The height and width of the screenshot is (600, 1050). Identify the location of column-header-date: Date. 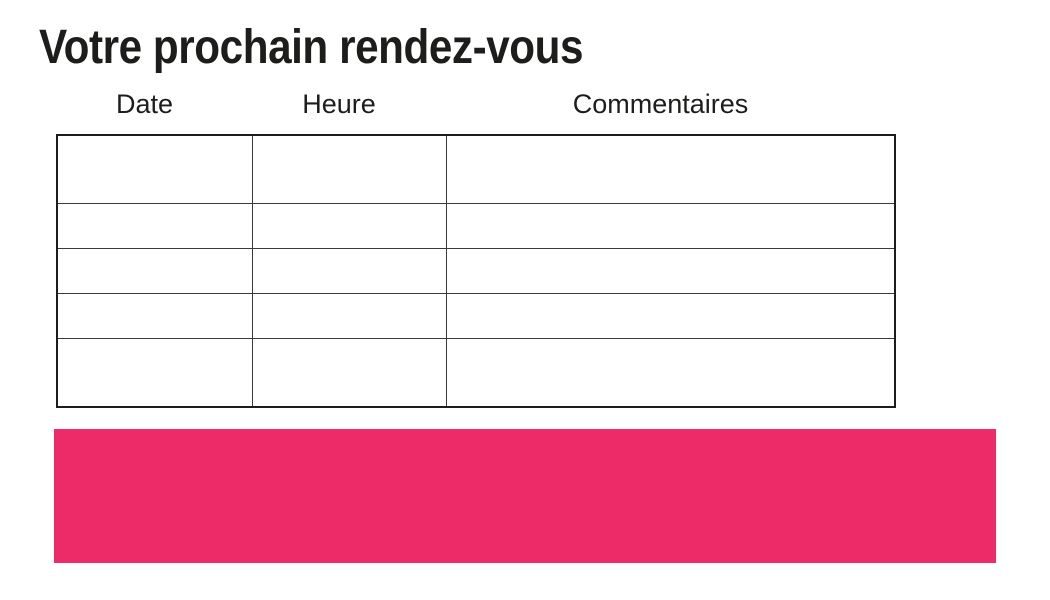
(144, 104).